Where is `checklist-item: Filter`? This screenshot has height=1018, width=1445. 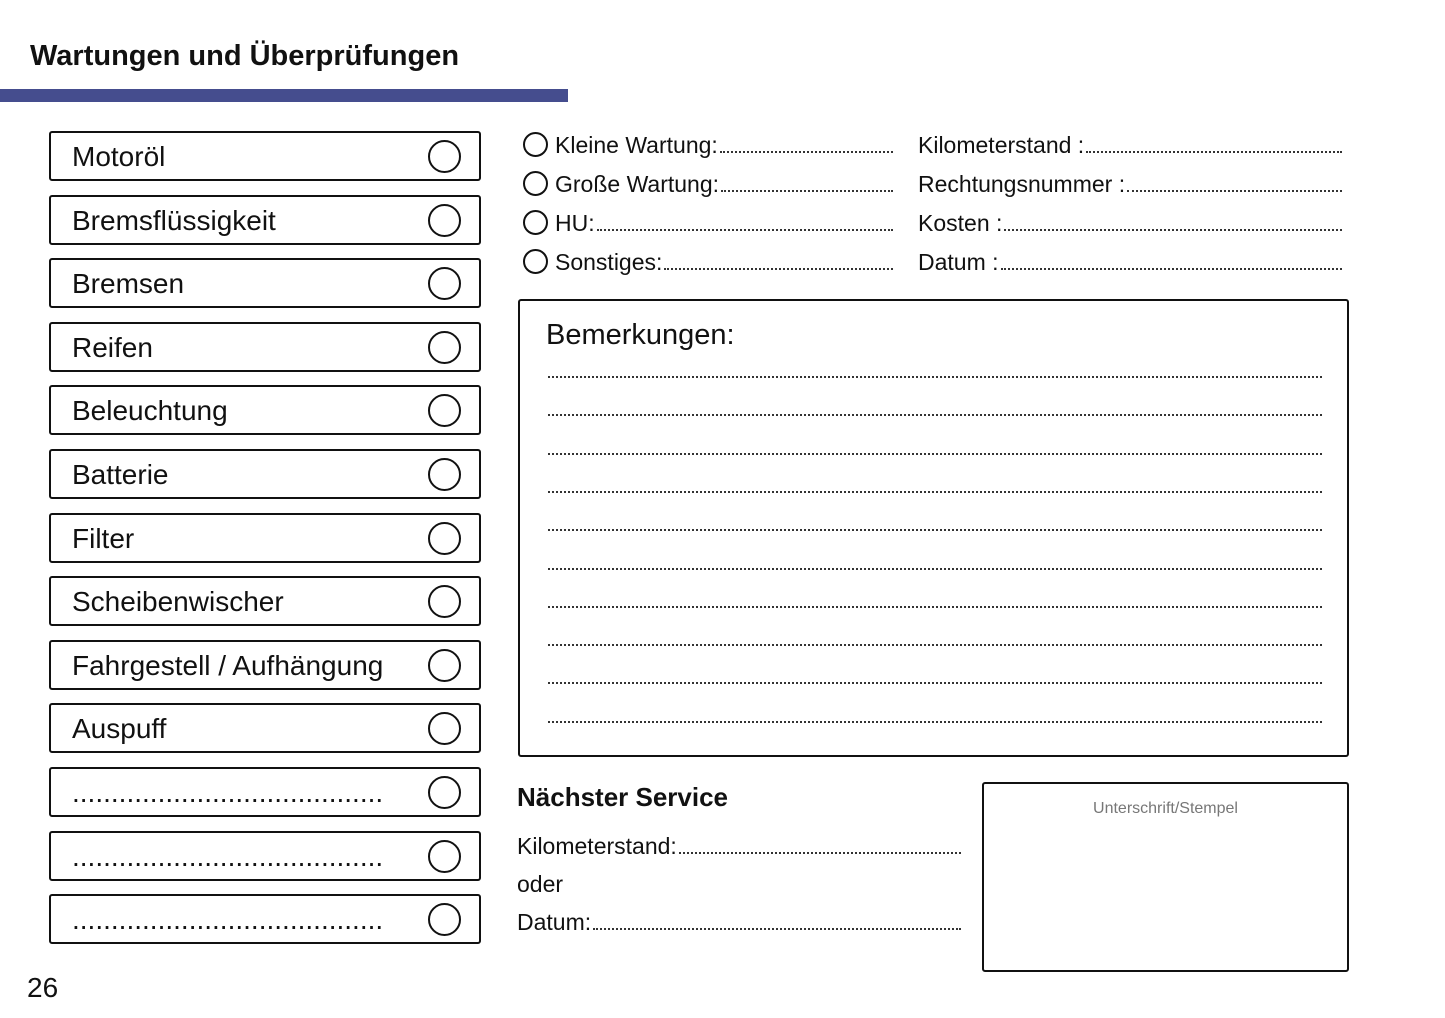 checklist-item: Filter is located at coordinates (265, 537).